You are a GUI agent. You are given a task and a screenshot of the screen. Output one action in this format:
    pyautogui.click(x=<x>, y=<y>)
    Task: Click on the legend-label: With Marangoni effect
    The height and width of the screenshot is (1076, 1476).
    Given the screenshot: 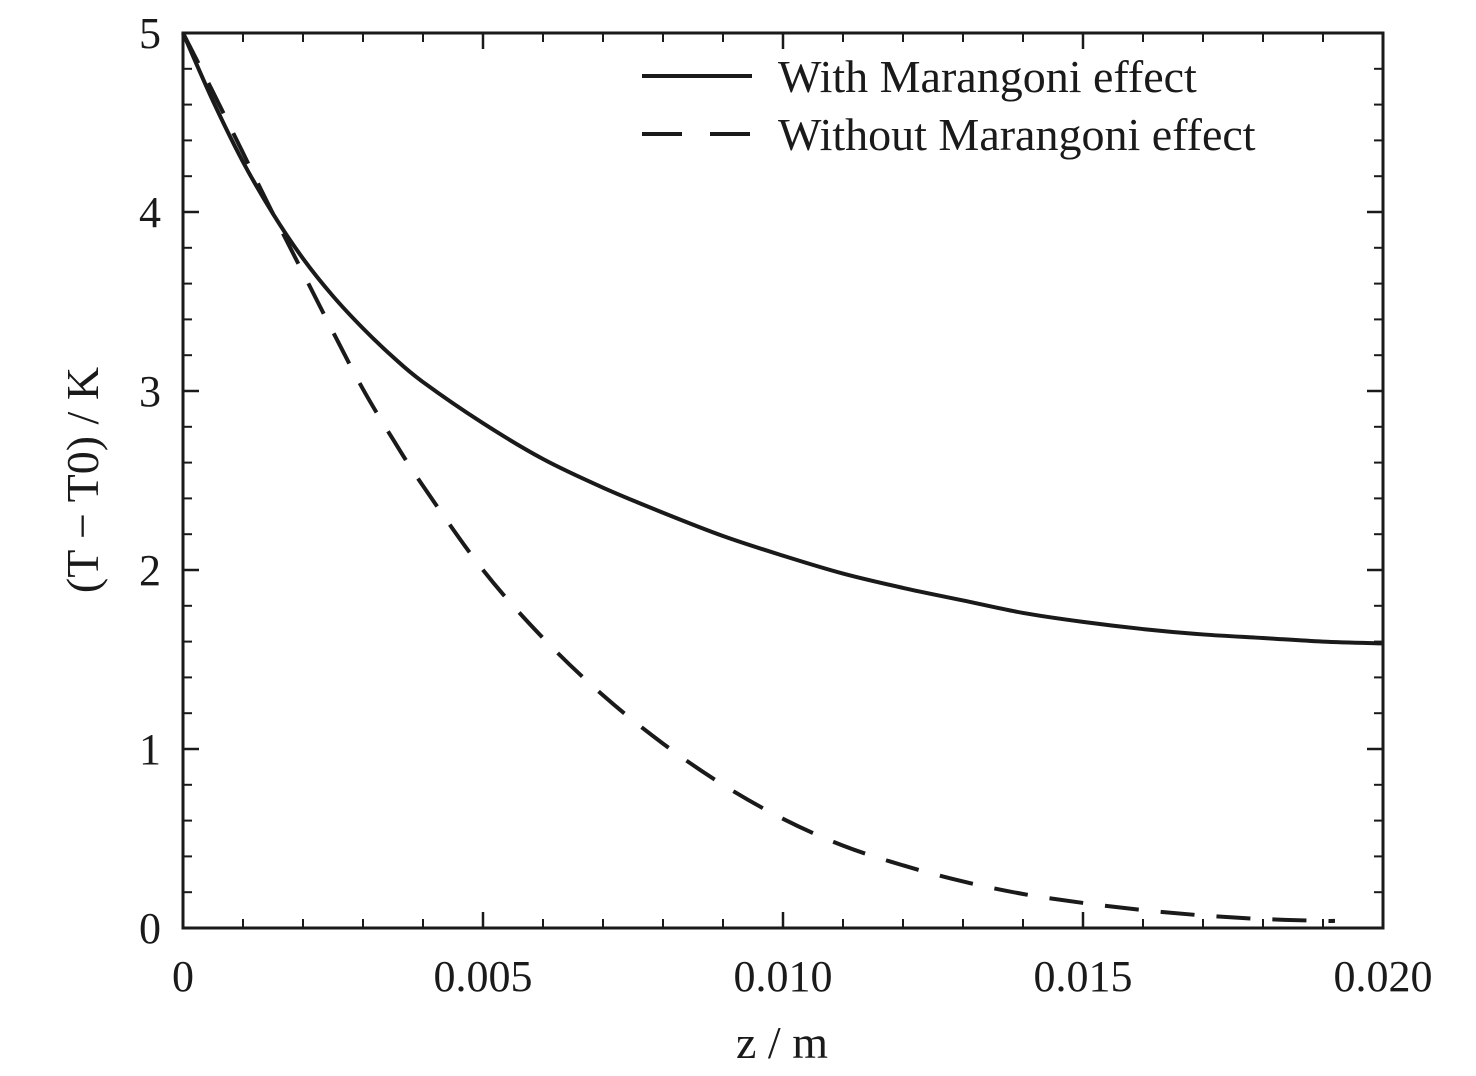 What is the action you would take?
    pyautogui.click(x=987, y=76)
    